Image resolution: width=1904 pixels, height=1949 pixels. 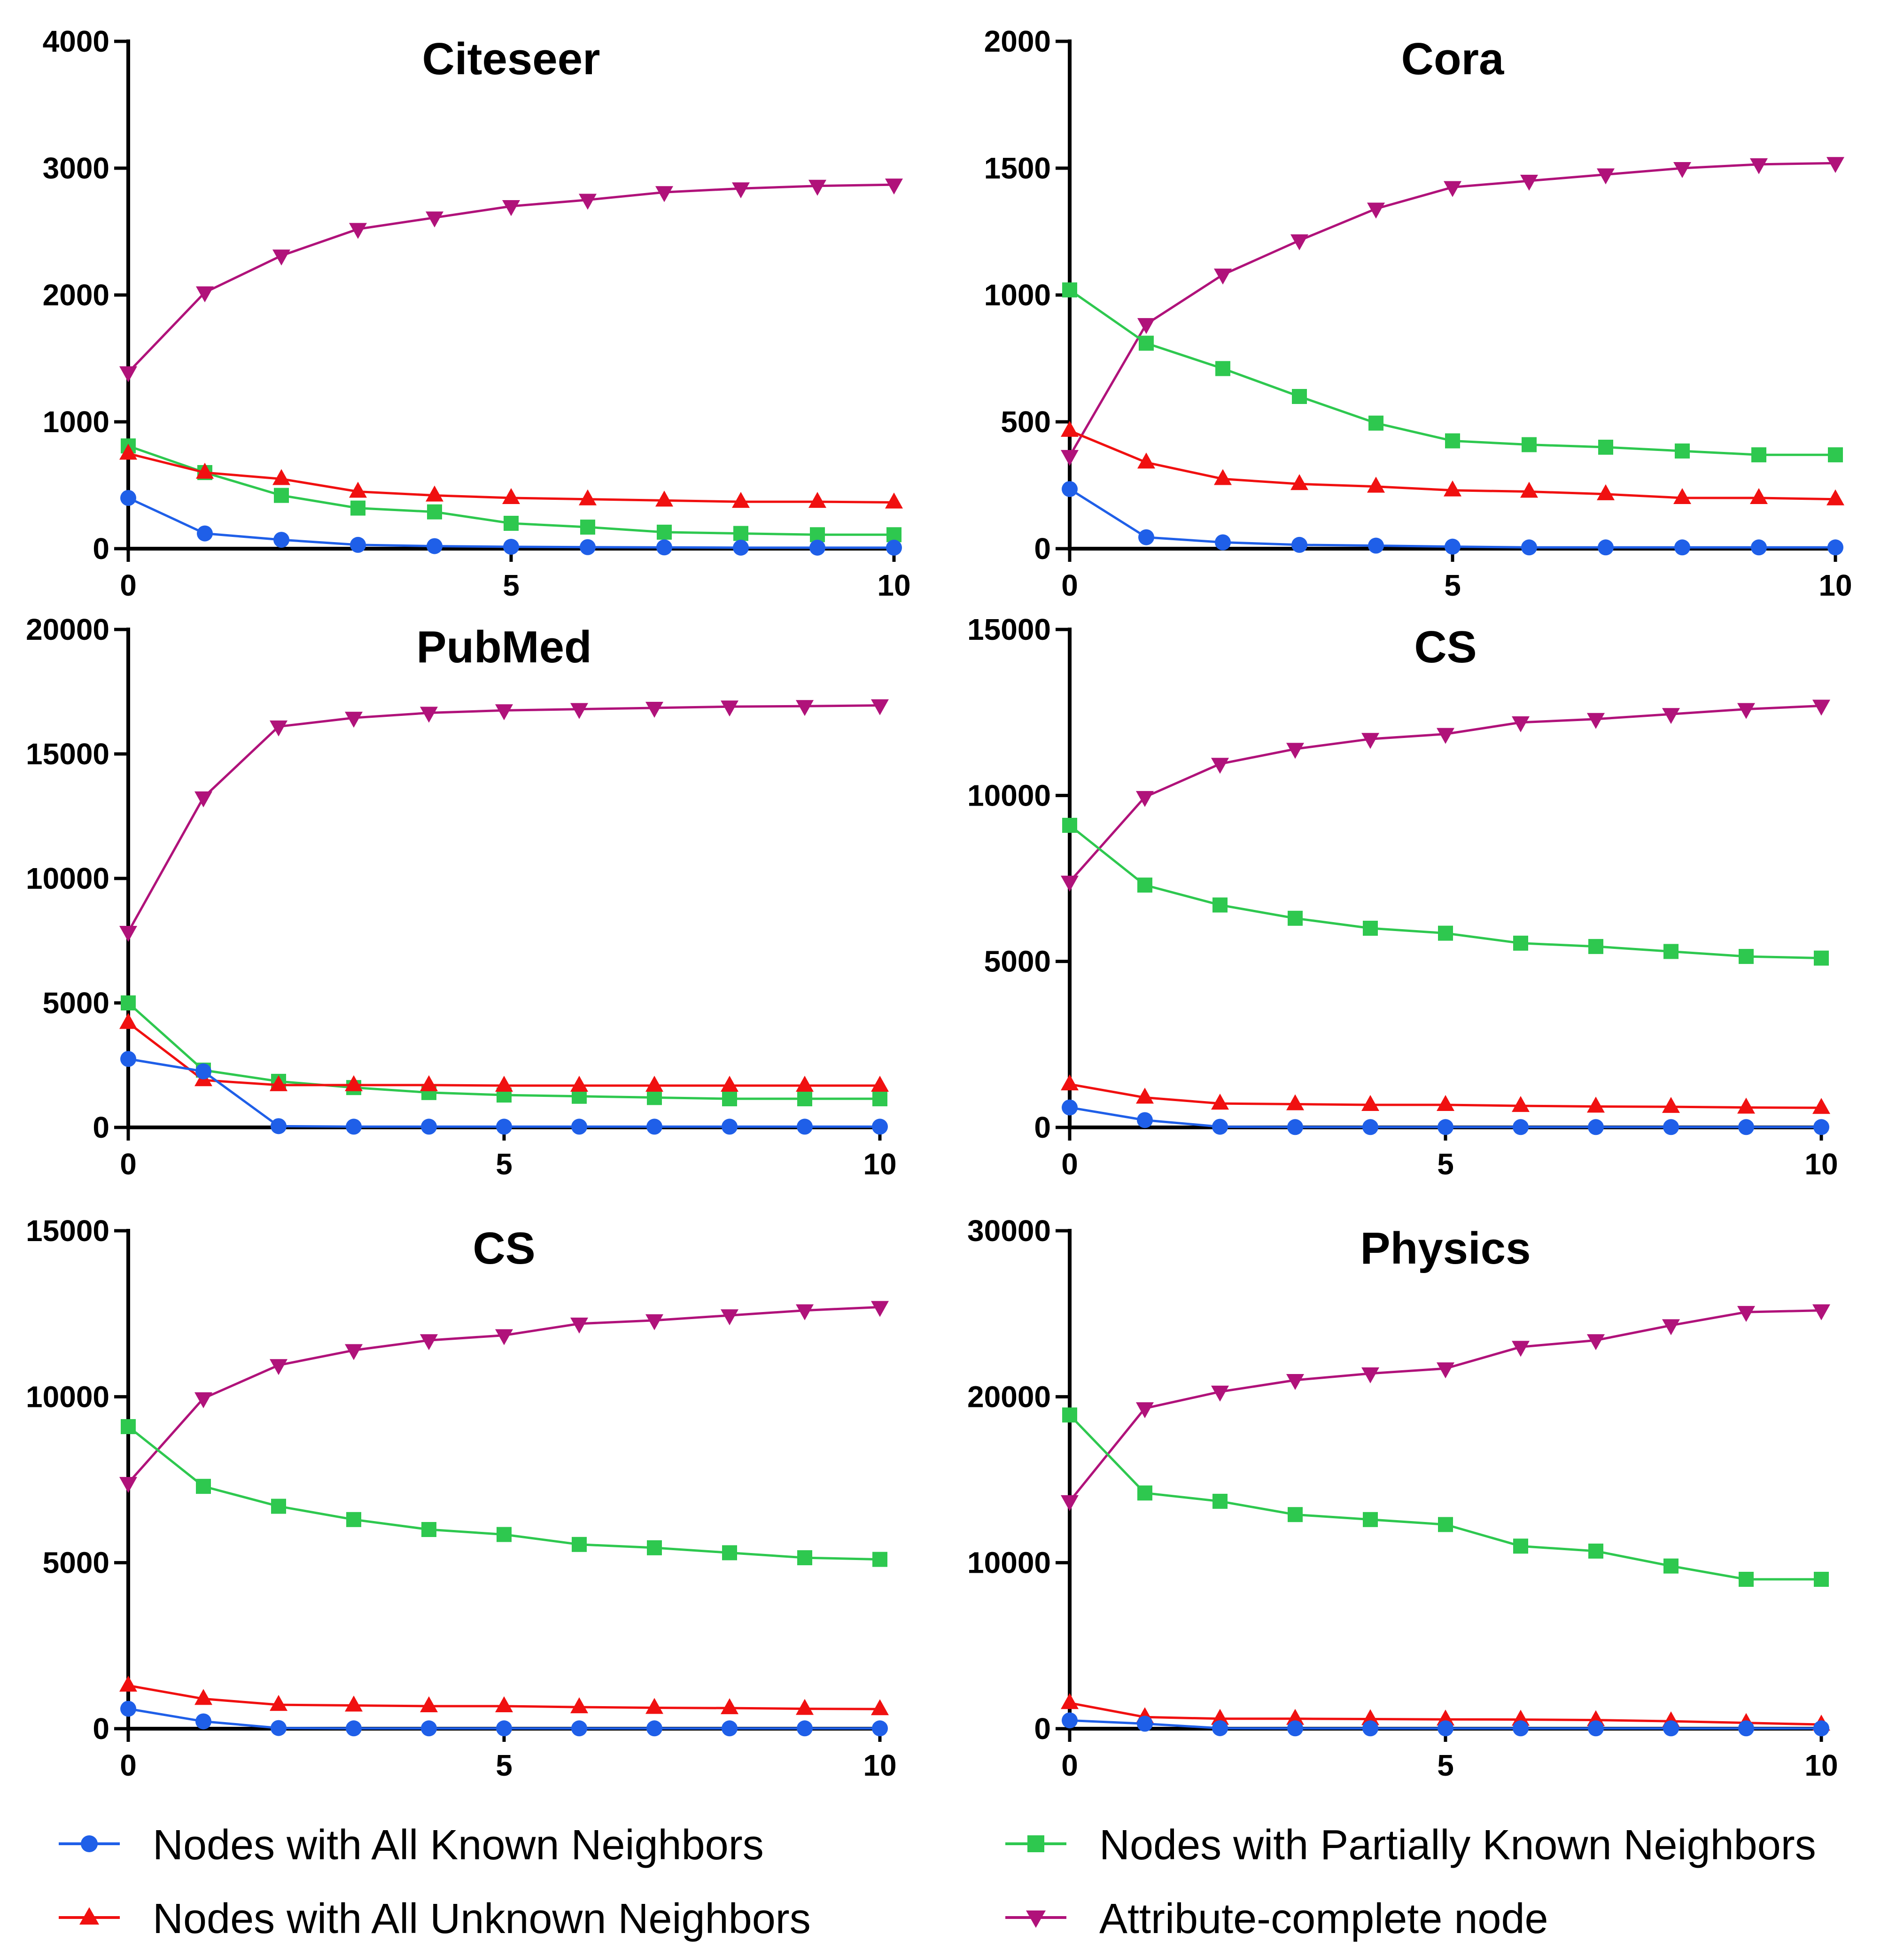 What do you see at coordinates (89, 1843) in the screenshot?
I see `legend-marker-all-known` at bounding box center [89, 1843].